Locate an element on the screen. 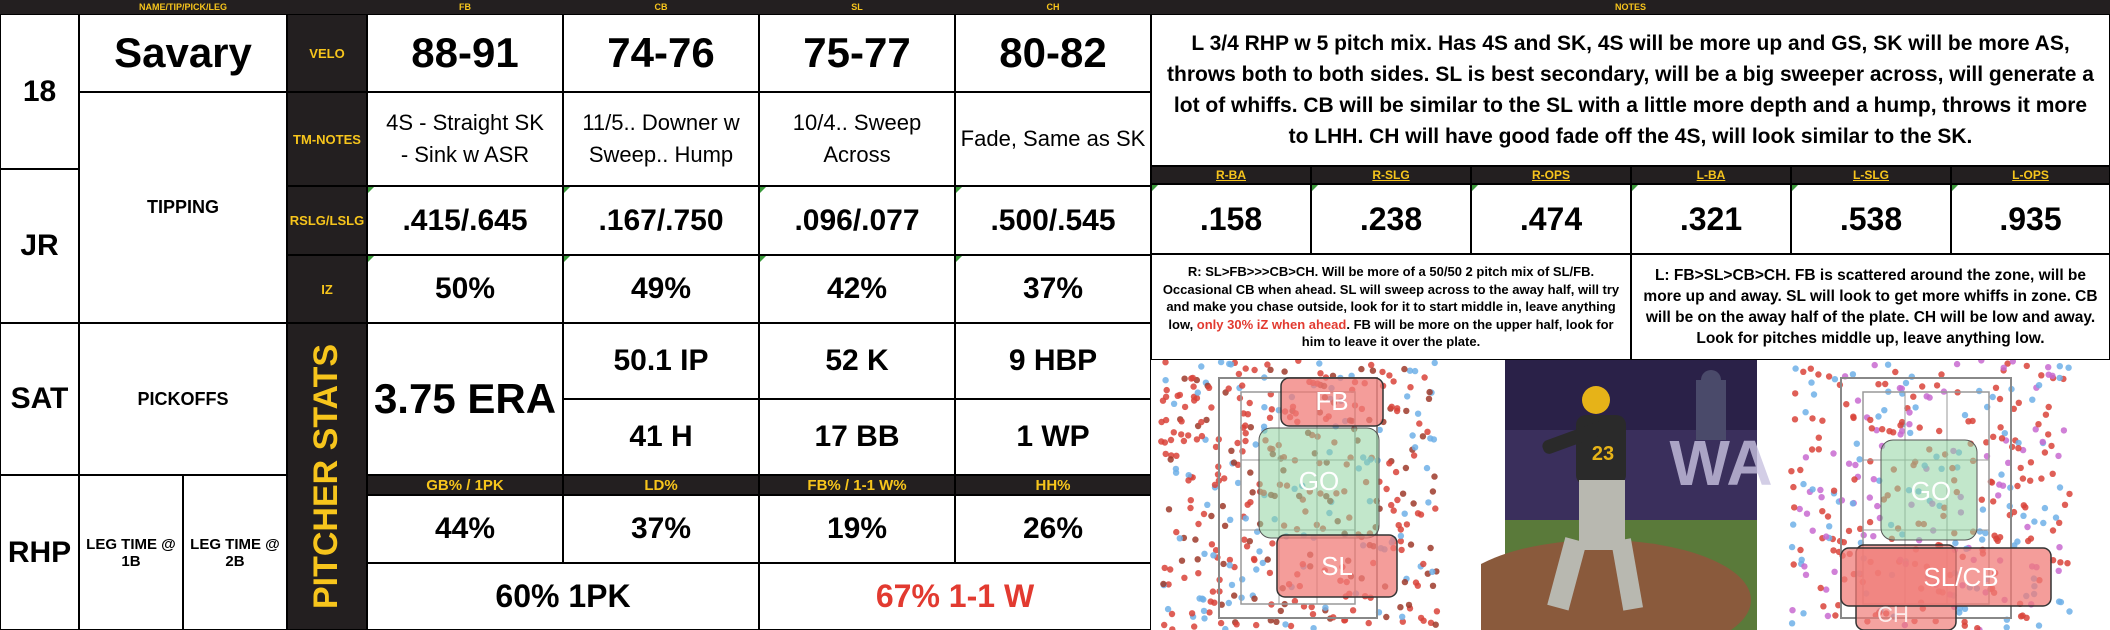  stat-k: 52 K is located at coordinates (857, 361).